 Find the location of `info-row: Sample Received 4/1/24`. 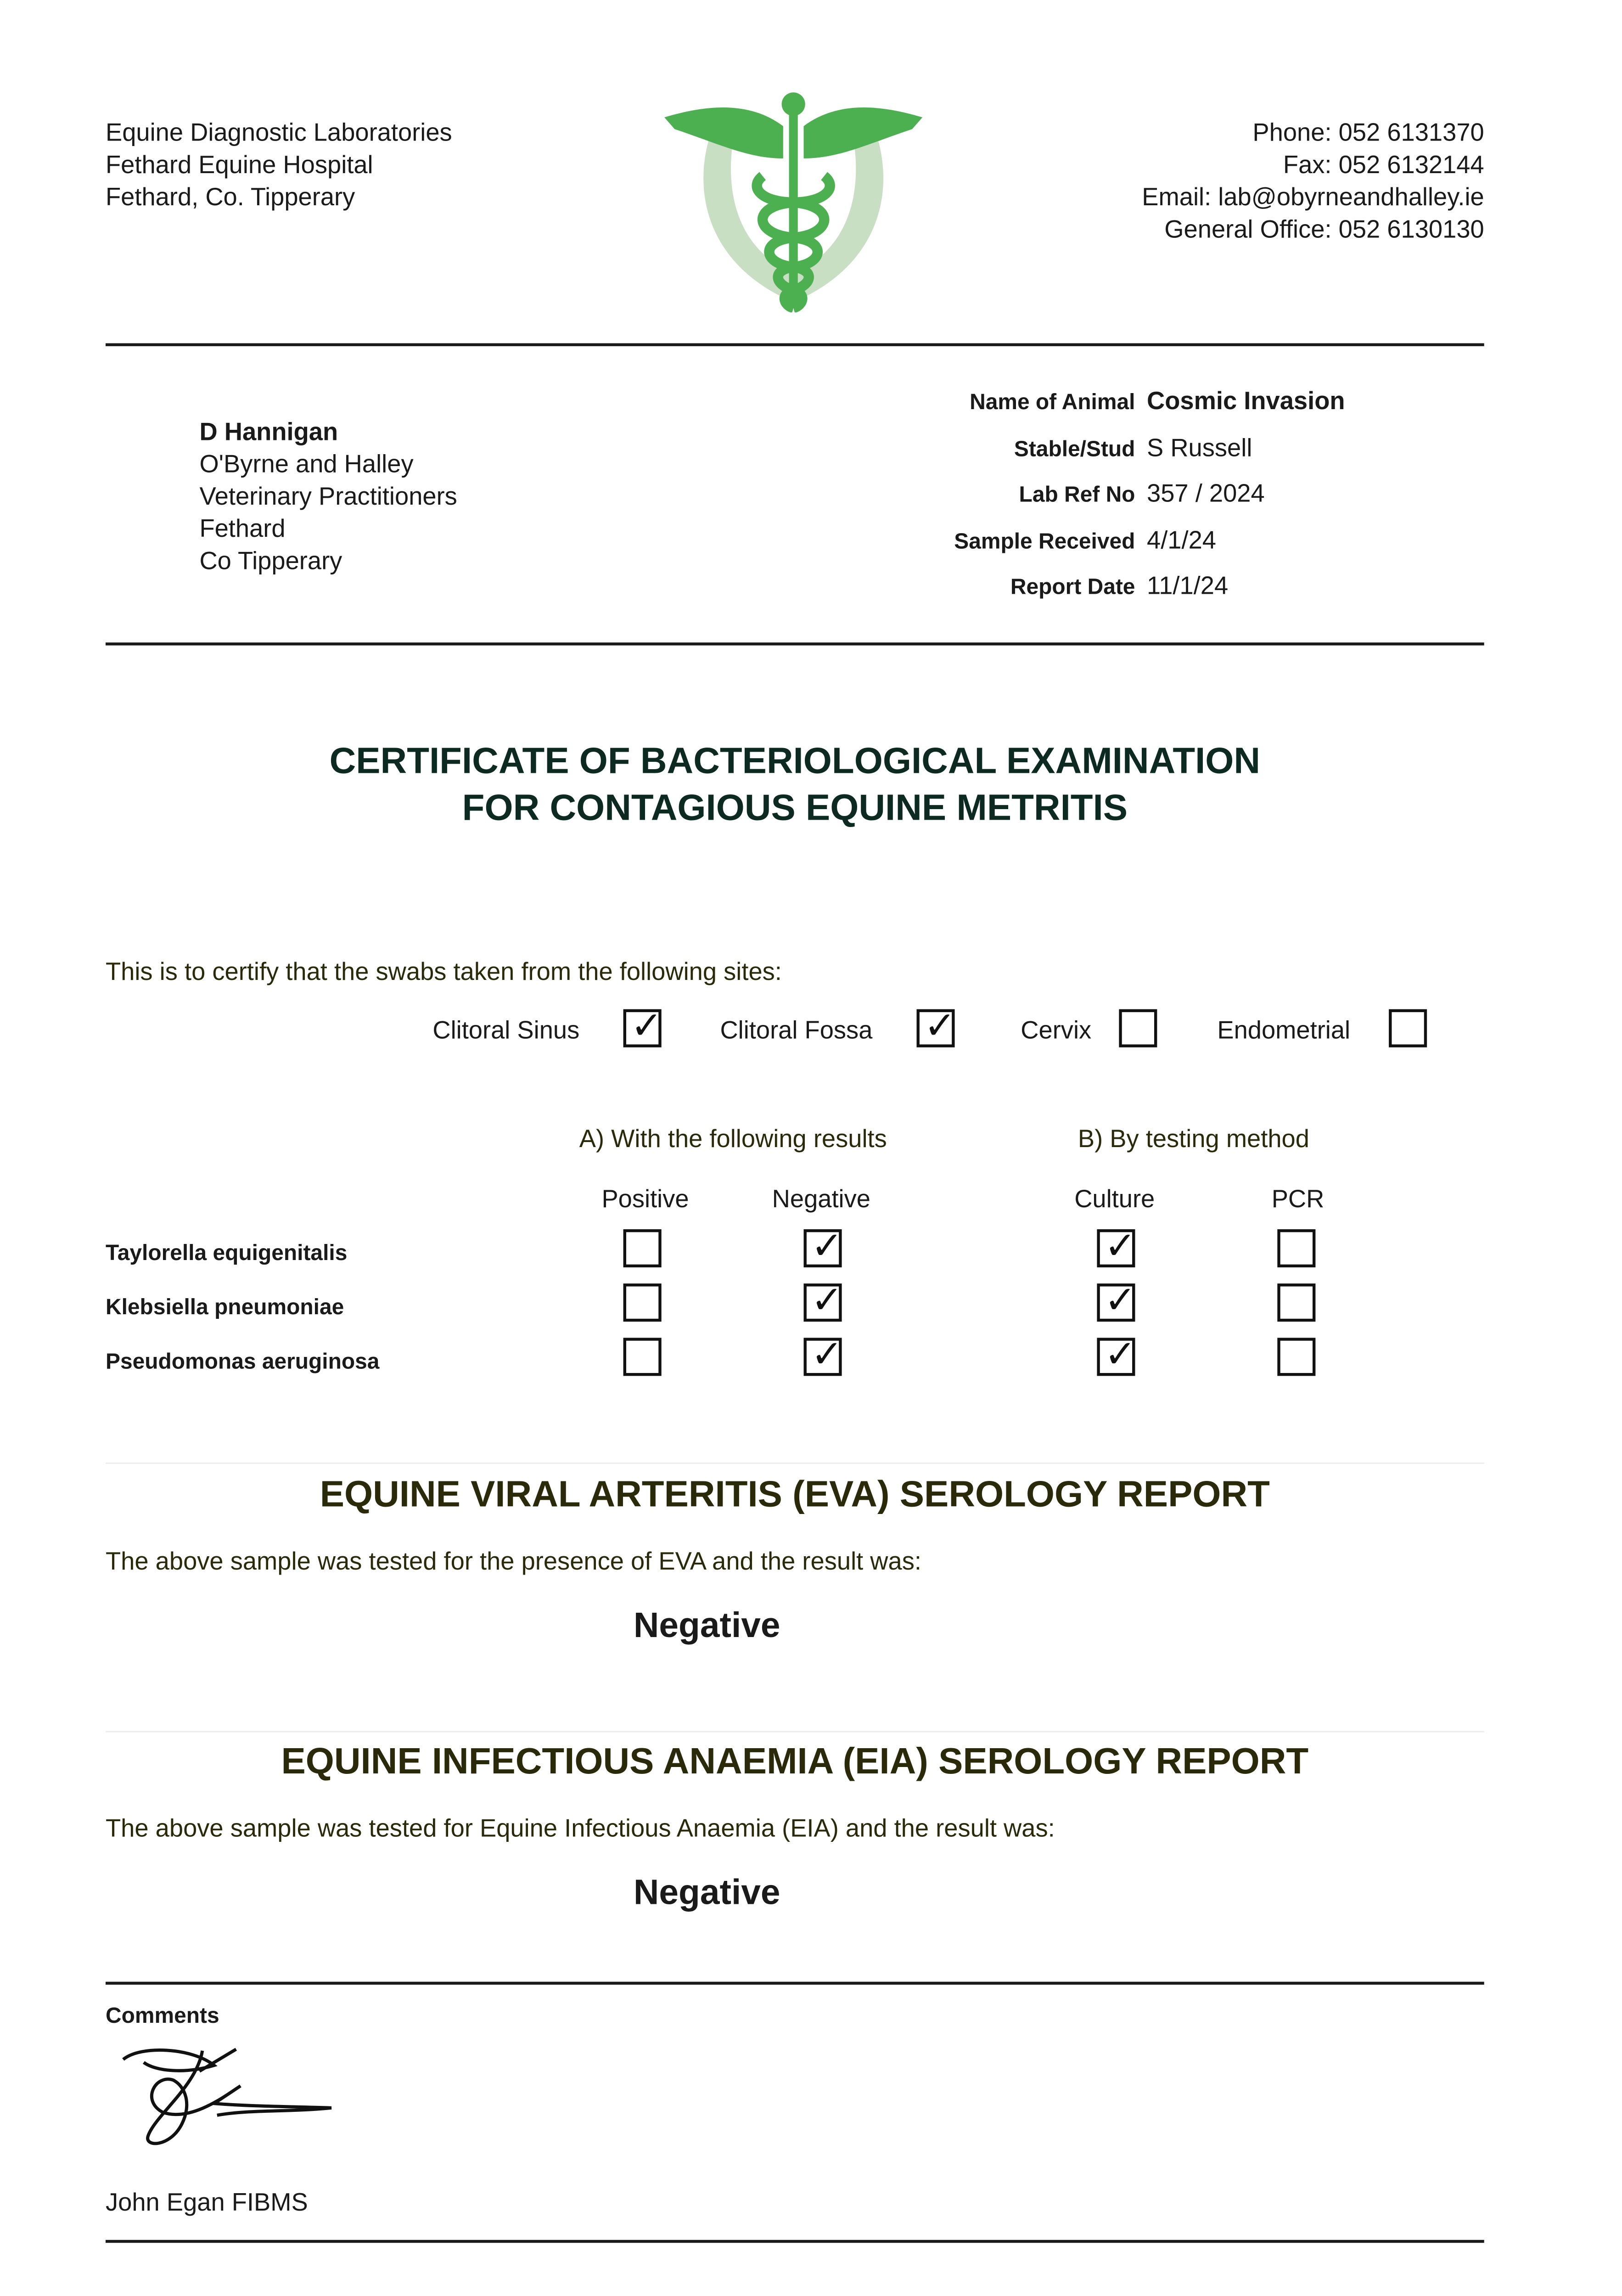

info-row: Sample Received 4/1/24 is located at coordinates (1093, 549).